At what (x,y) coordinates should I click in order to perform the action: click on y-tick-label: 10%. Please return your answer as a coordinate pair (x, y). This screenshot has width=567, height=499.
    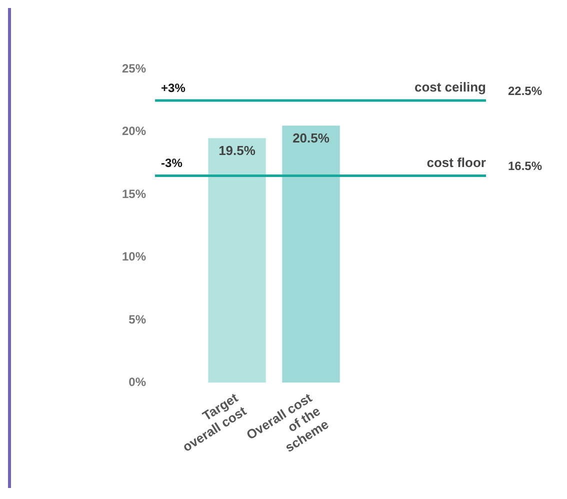
    Looking at the image, I should click on (134, 257).